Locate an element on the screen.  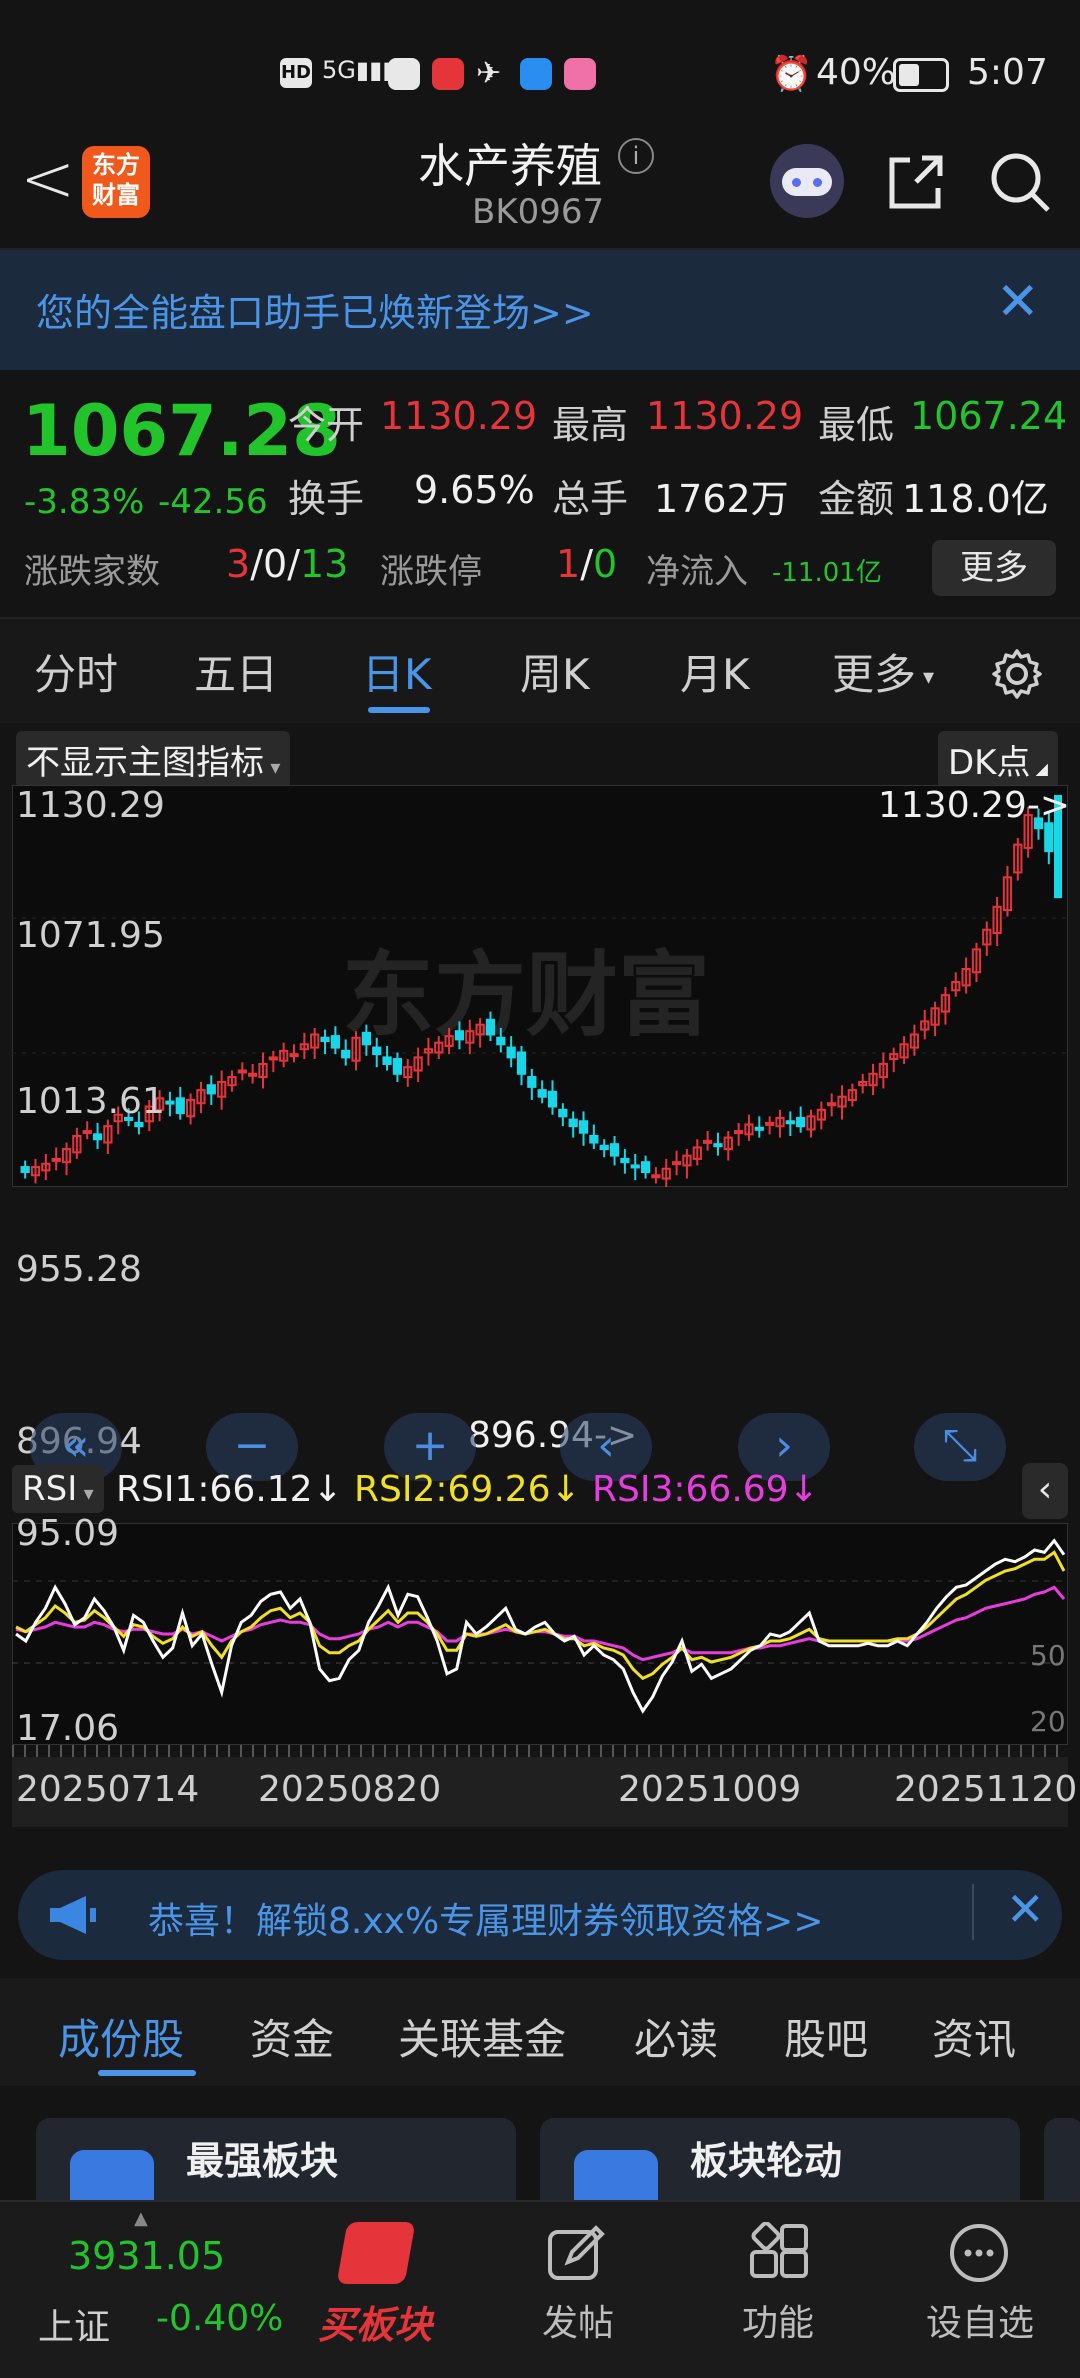
robot-assistant-icon is located at coordinates (807, 181).